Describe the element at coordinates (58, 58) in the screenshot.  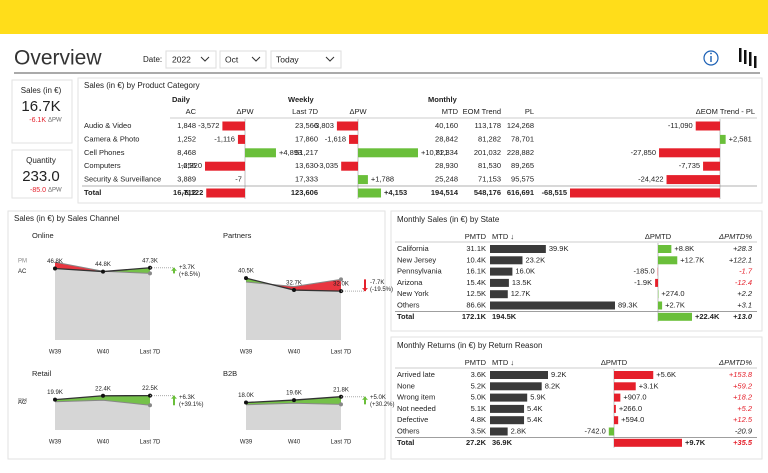
I see `page-title: Overview` at that location.